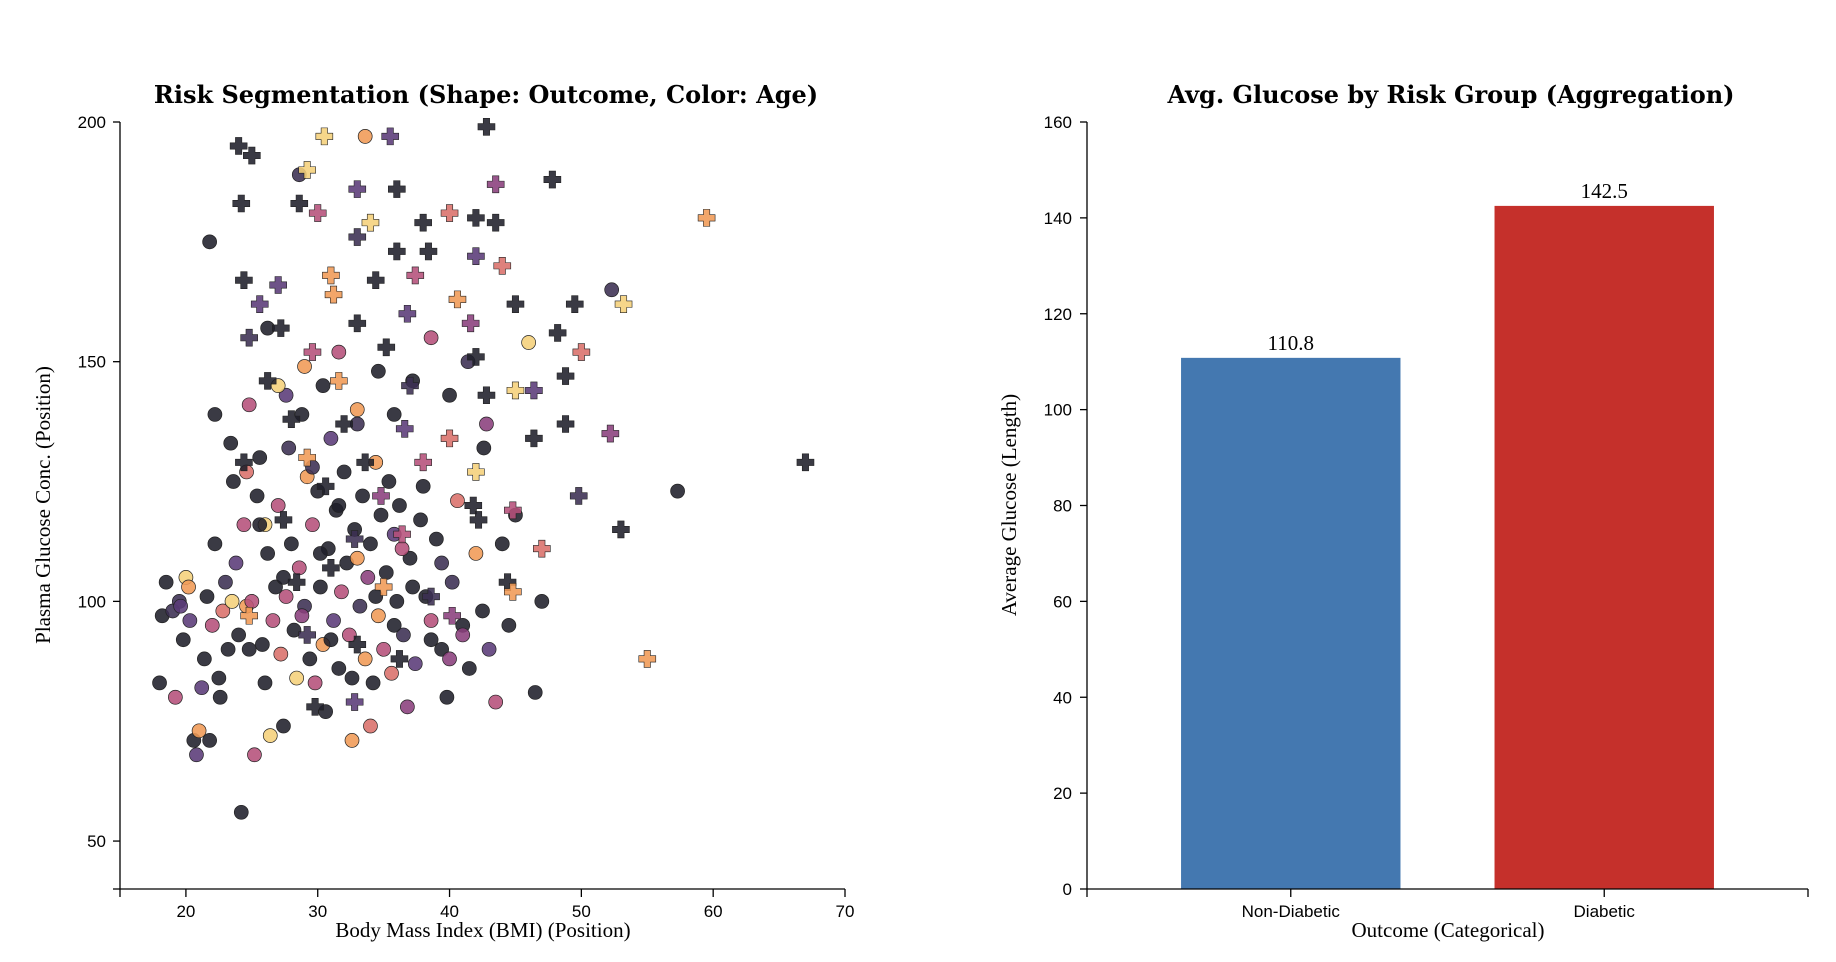  I want to click on scatter-x-tick-label: 30, so click(317, 911).